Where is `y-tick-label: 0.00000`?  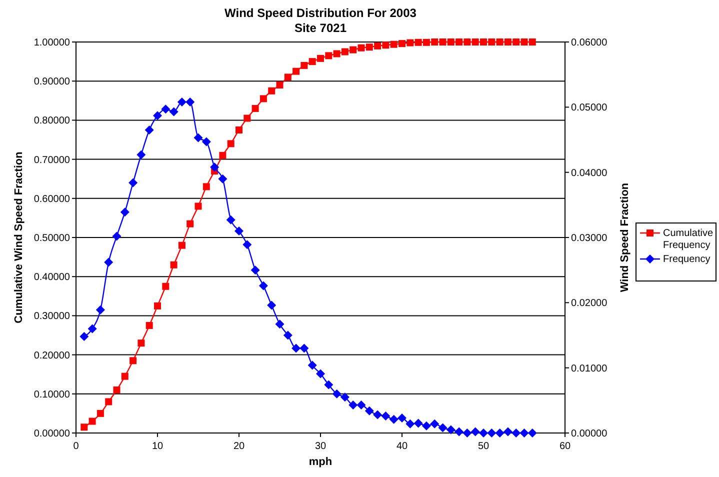
y-tick-label: 0.00000 is located at coordinates (52, 434).